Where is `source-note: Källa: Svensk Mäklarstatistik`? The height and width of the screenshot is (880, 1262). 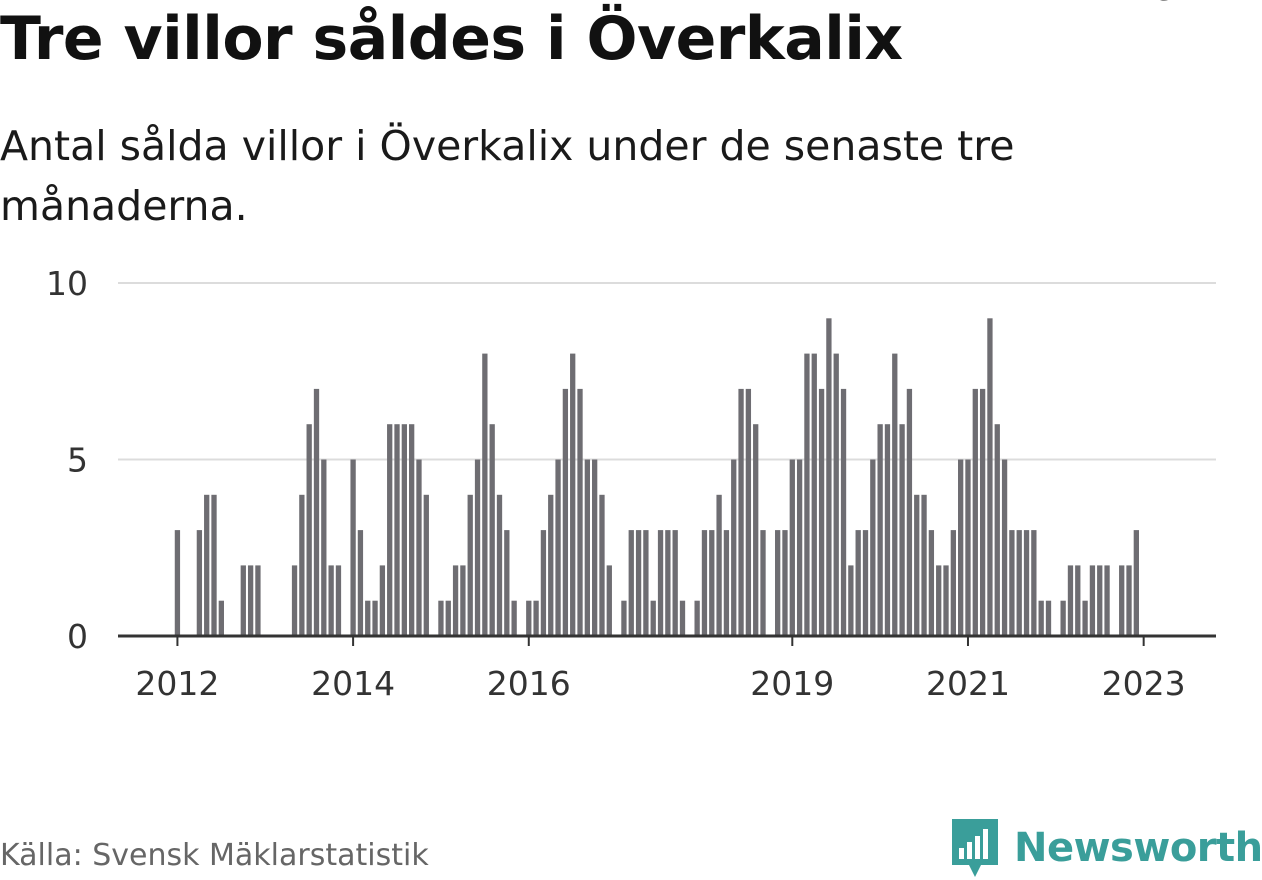
source-note: Källa: Svensk Mäklarstatistik is located at coordinates (214, 855).